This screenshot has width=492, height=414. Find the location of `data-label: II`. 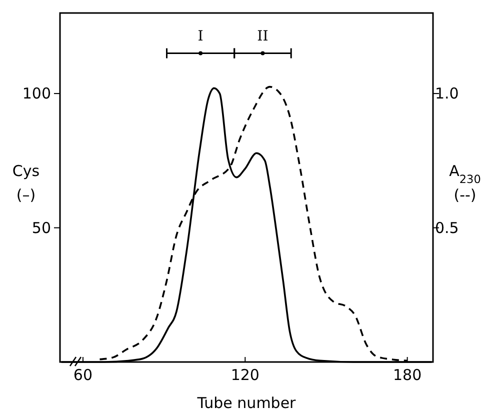

data-label: II is located at coordinates (262, 36).